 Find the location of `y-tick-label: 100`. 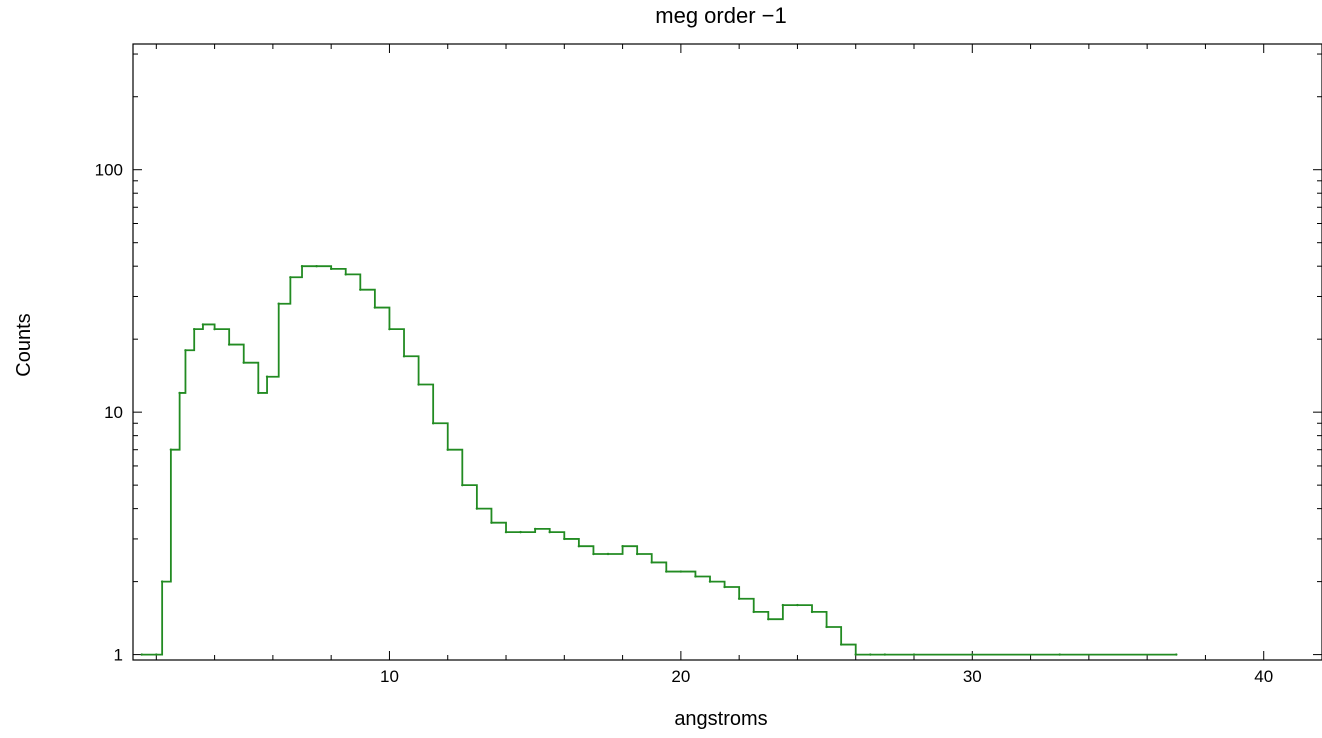

y-tick-label: 100 is located at coordinates (109, 170).